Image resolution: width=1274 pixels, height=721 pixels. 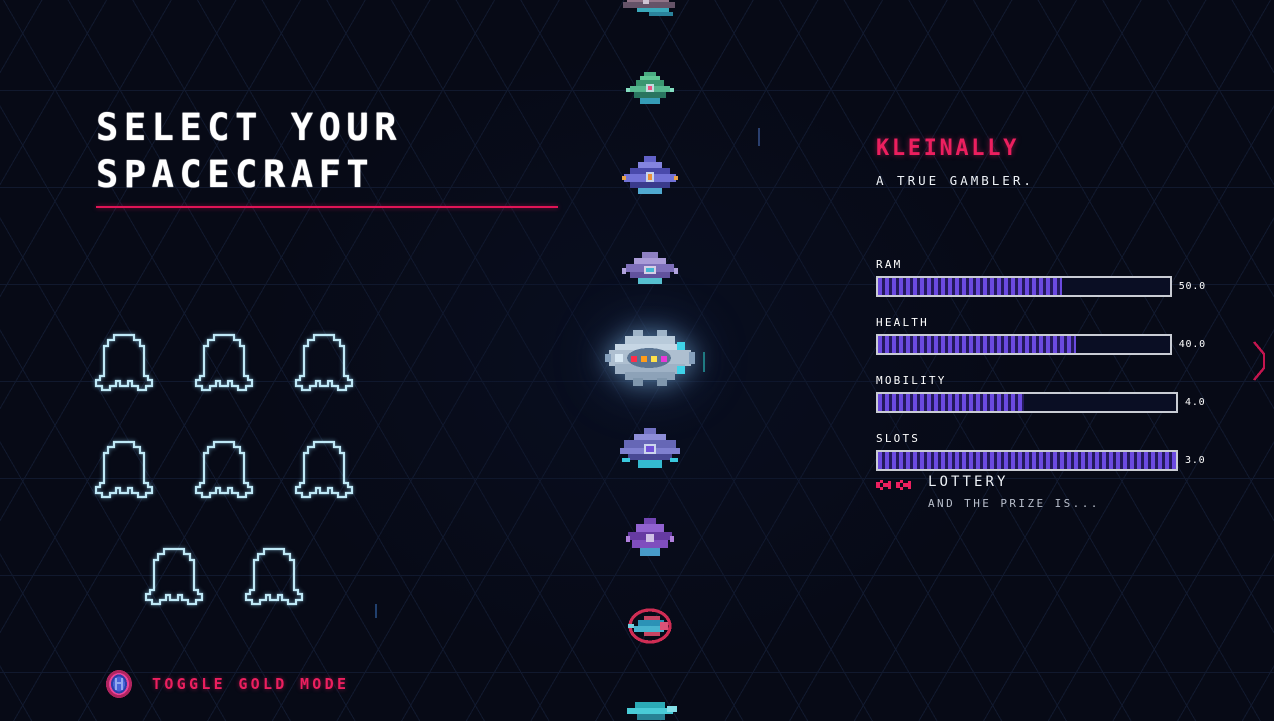 What do you see at coordinates (889, 264) in the screenshot?
I see `stat-label: RAM` at bounding box center [889, 264].